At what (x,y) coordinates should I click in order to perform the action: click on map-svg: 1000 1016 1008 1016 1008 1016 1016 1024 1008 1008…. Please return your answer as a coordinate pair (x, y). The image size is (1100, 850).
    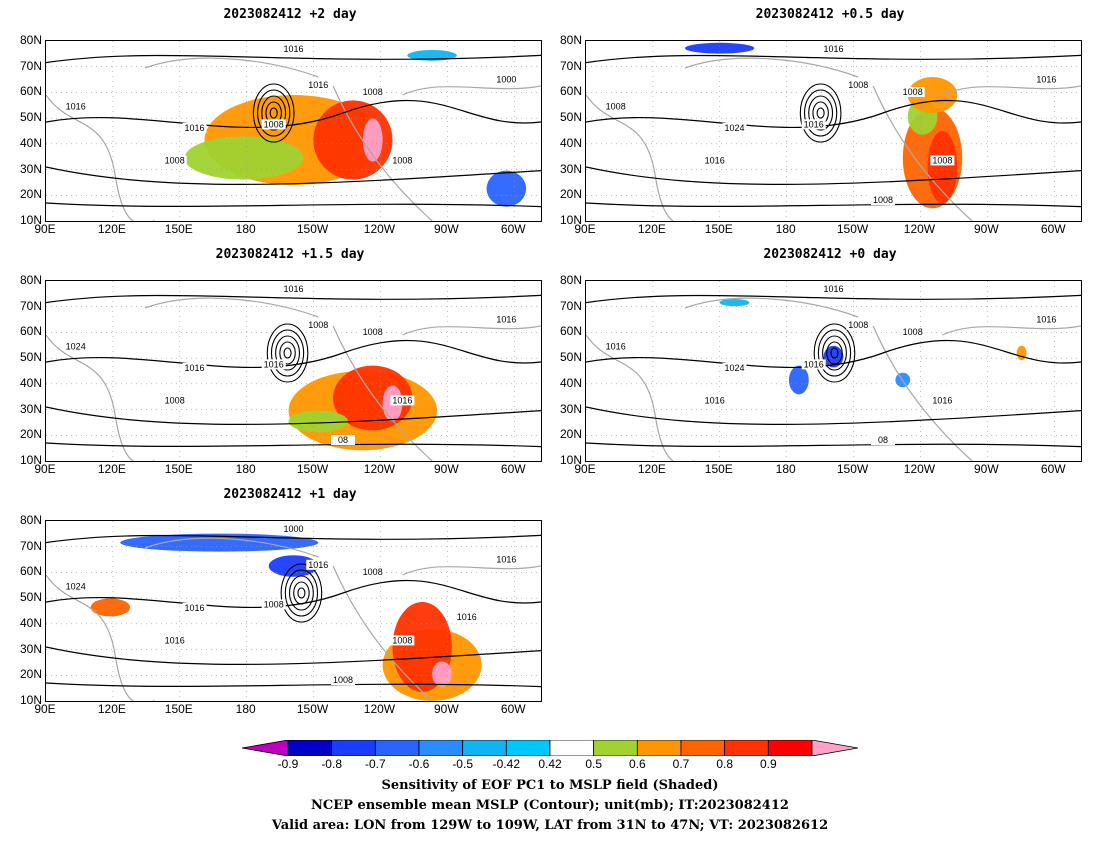
    Looking at the image, I should click on (293, 611).